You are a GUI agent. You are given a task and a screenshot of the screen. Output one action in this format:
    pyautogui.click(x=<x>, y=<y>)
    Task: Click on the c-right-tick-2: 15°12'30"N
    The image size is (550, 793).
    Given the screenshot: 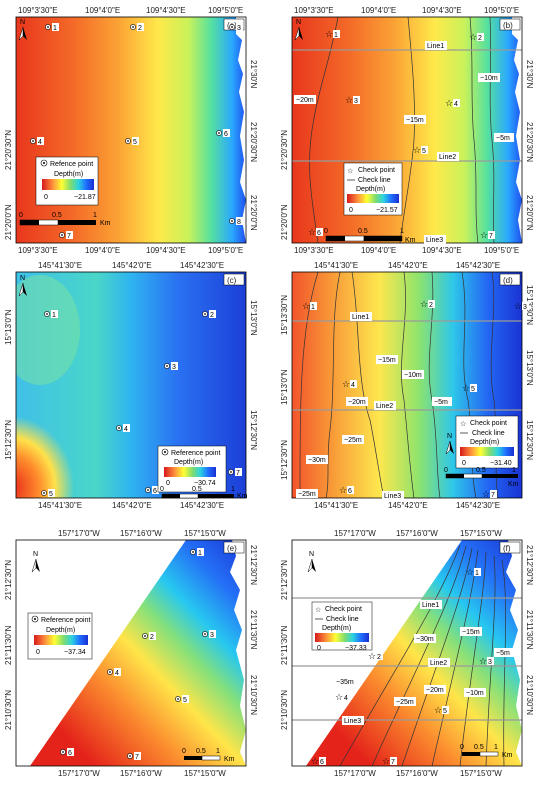 What is the action you would take?
    pyautogui.click(x=253, y=430)
    